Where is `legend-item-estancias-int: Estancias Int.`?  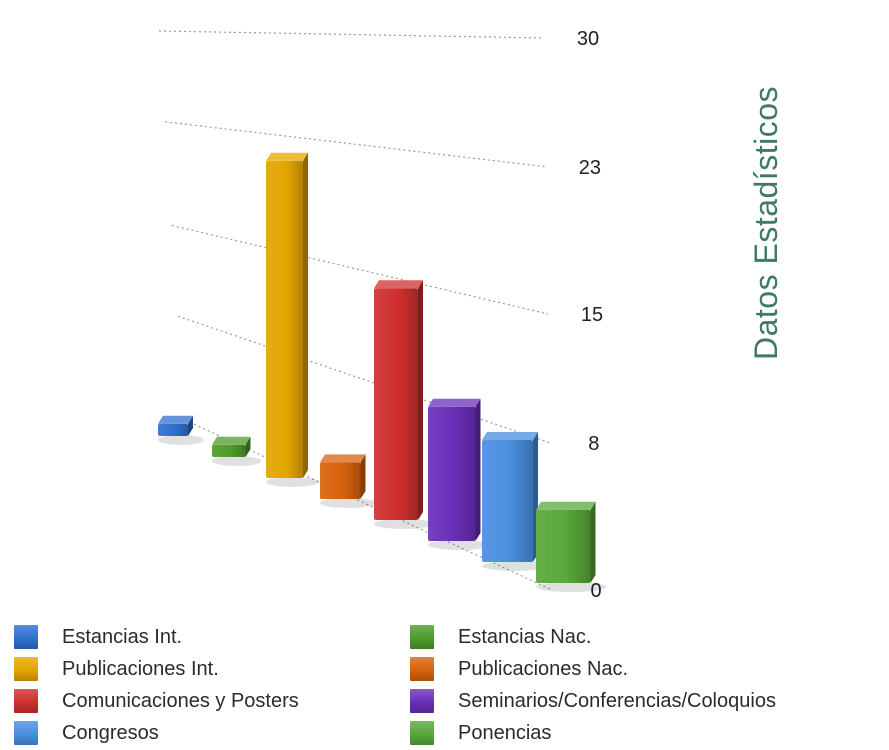 legend-item-estancias-int: Estancias Int. is located at coordinates (98, 637).